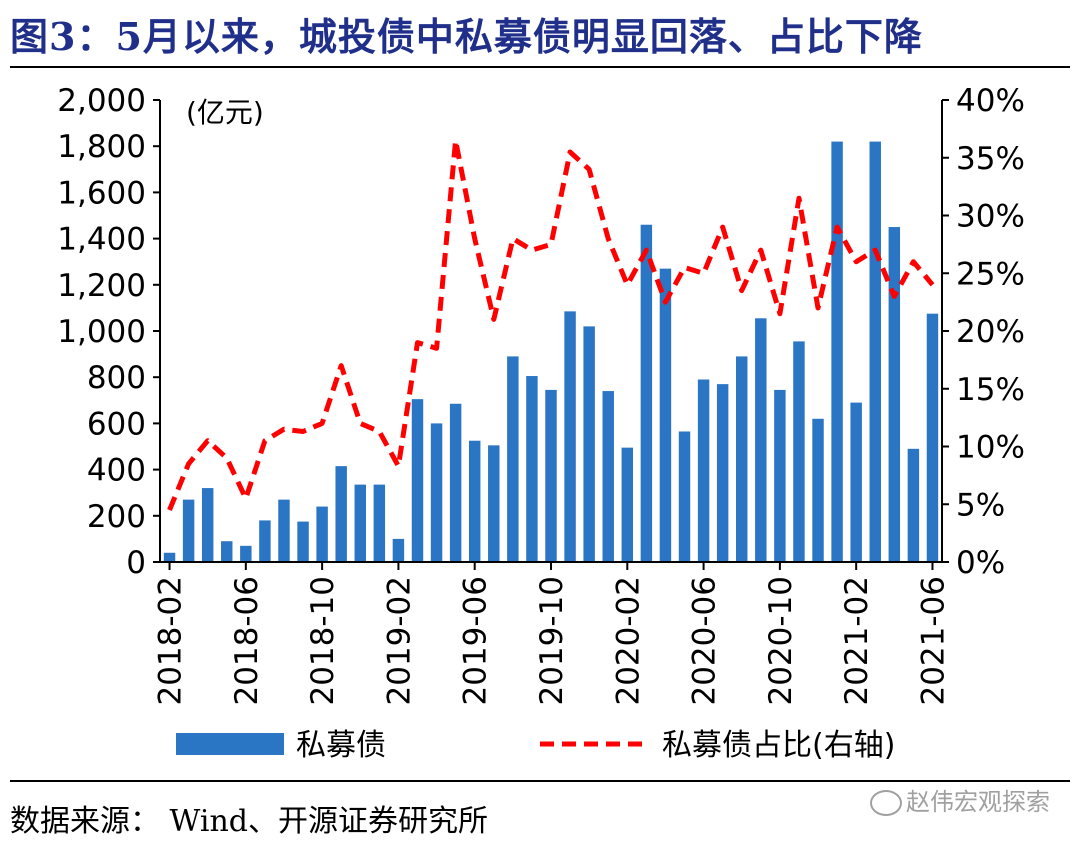  I want to click on left-tick-label: 800, so click(116, 378).